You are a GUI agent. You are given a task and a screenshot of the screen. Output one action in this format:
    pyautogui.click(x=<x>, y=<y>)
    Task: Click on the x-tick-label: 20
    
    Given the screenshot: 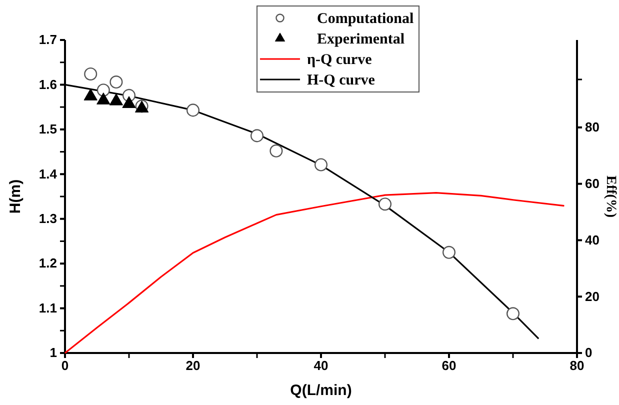 What is the action you would take?
    pyautogui.click(x=193, y=366)
    